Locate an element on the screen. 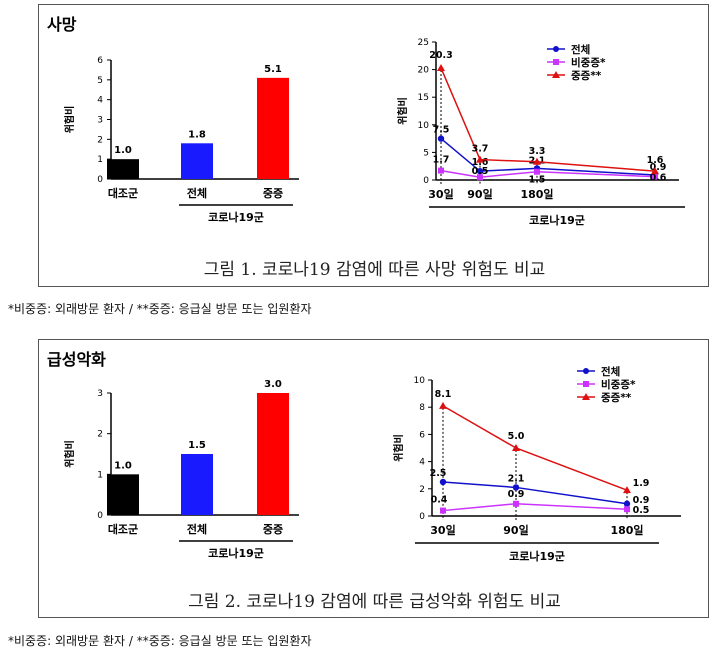  bar-data-label: 3.0 is located at coordinates (273, 384).